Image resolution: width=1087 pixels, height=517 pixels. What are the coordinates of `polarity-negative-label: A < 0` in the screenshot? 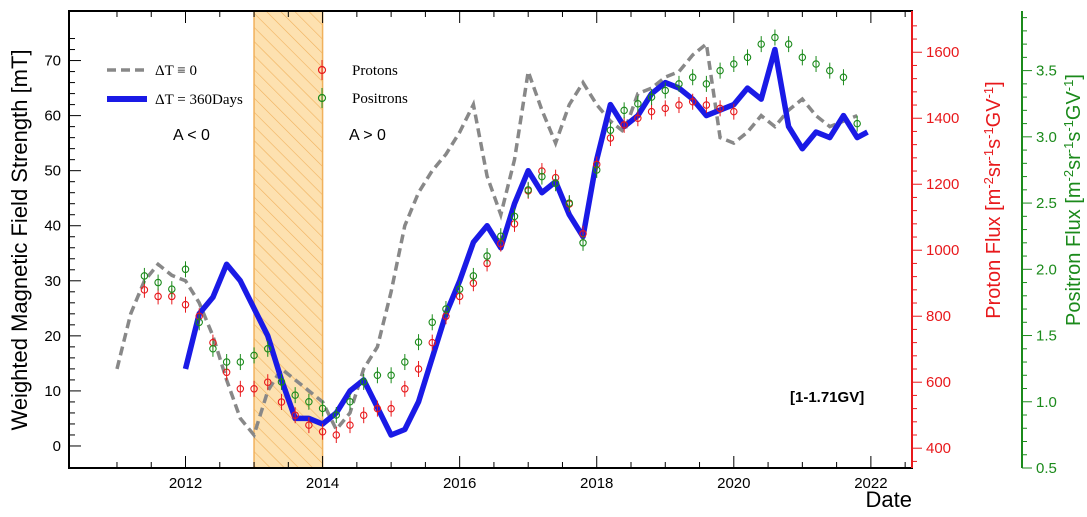 It's located at (191, 135).